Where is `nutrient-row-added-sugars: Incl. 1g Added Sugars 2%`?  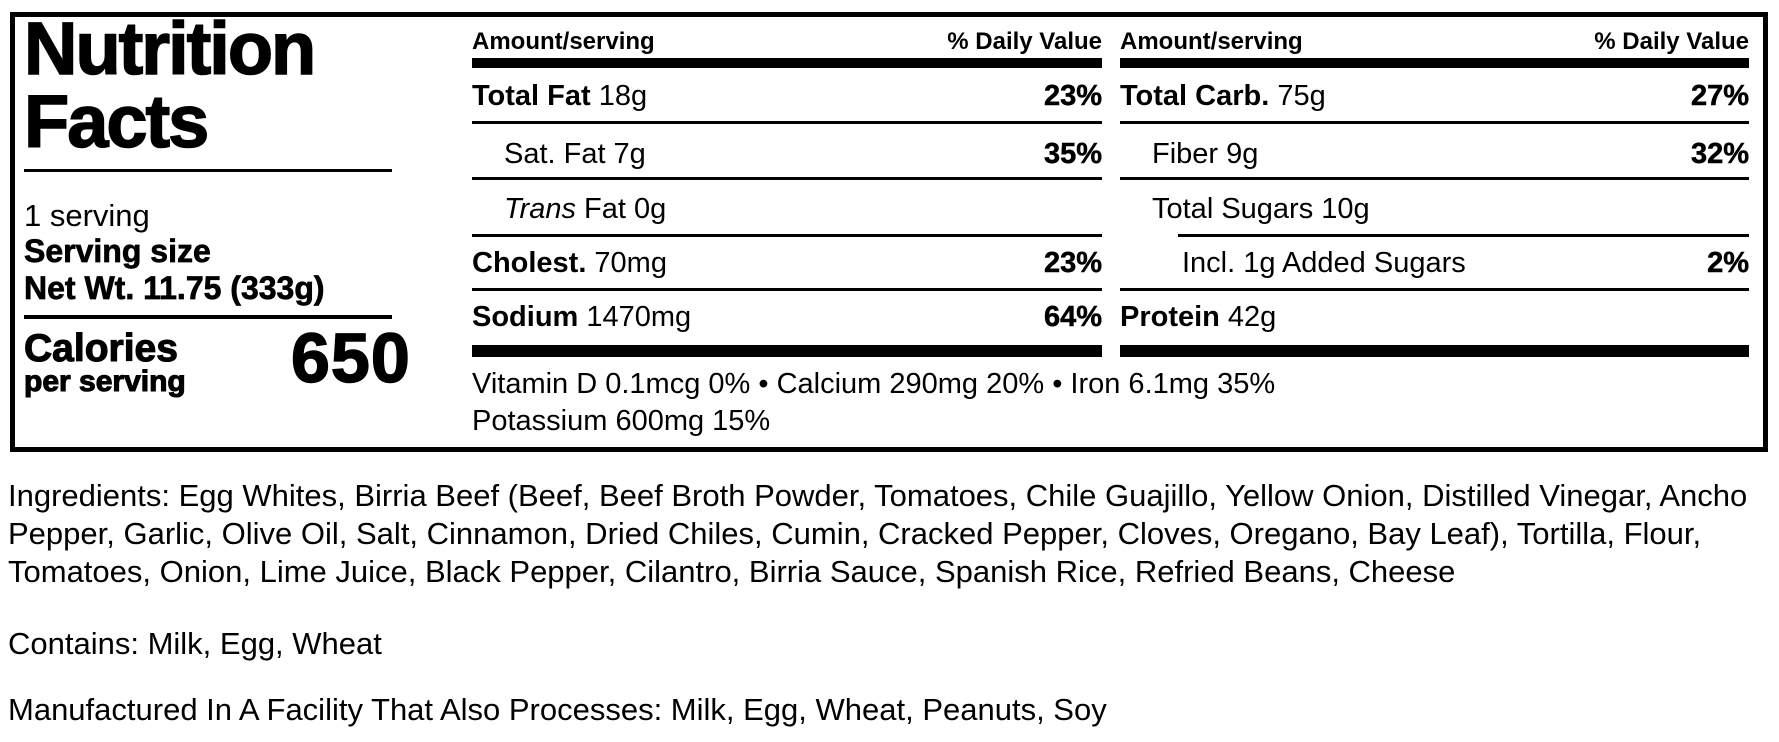 nutrient-row-added-sugars: Incl. 1g Added Sugars 2% is located at coordinates (1434, 263).